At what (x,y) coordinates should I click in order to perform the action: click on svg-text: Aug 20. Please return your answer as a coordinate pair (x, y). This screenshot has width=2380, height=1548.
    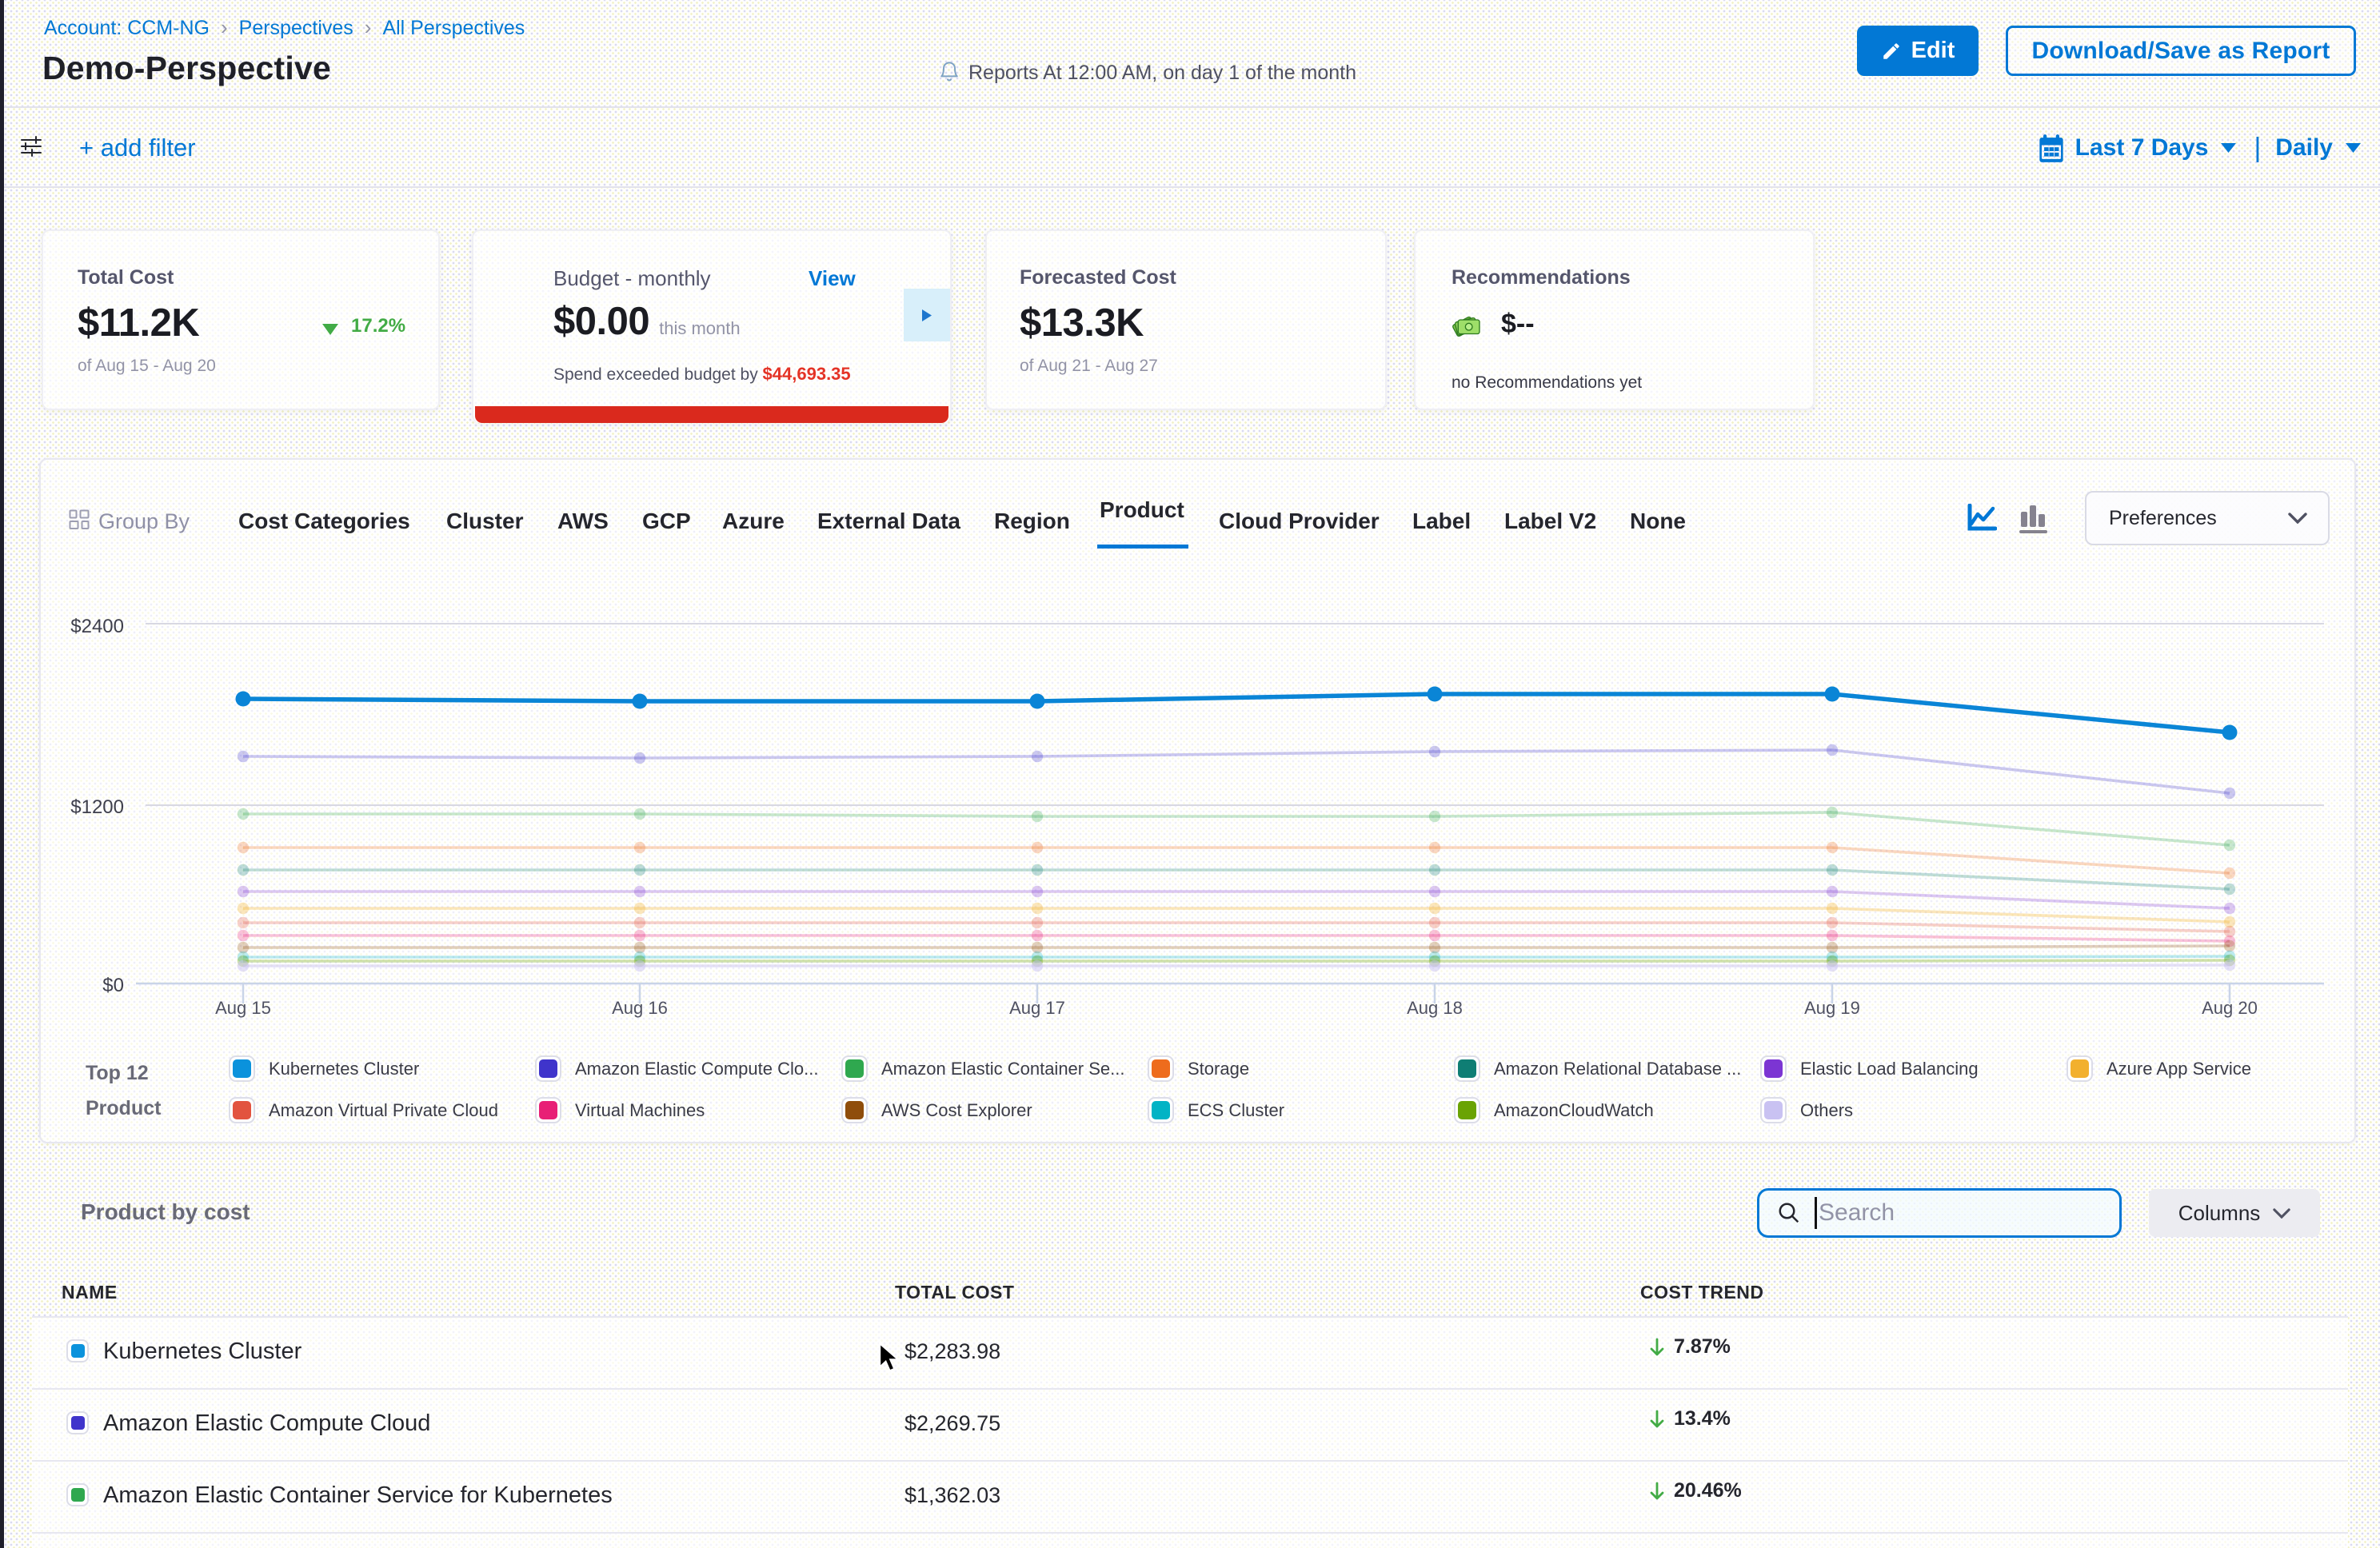
    Looking at the image, I should click on (2230, 1008).